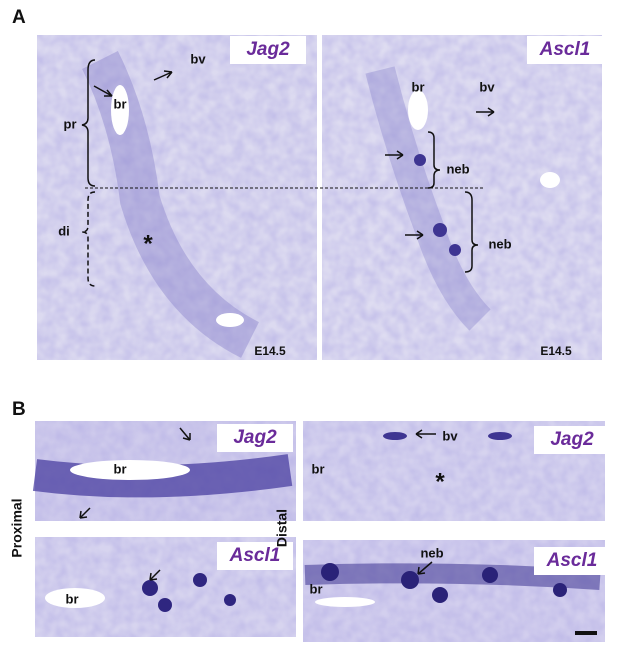  What do you see at coordinates (17, 527) in the screenshot?
I see `row-label: Proximal` at bounding box center [17, 527].